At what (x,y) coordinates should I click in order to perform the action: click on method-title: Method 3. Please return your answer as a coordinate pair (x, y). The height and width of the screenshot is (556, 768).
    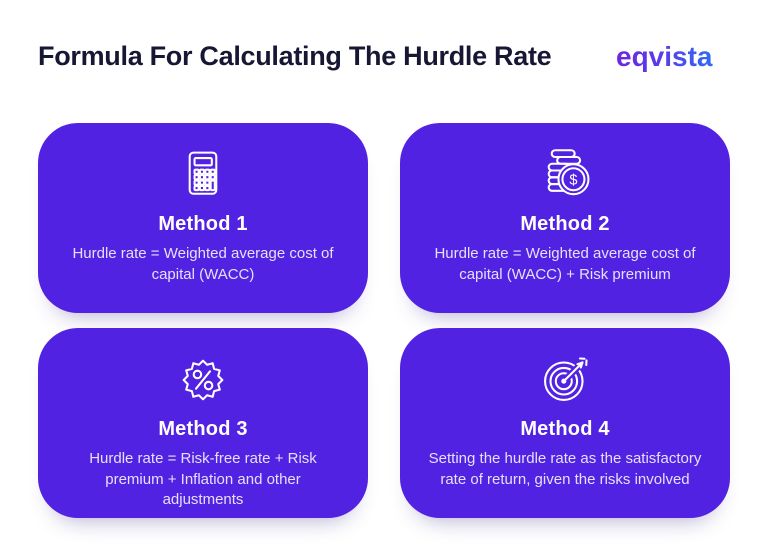
    Looking at the image, I should click on (203, 429).